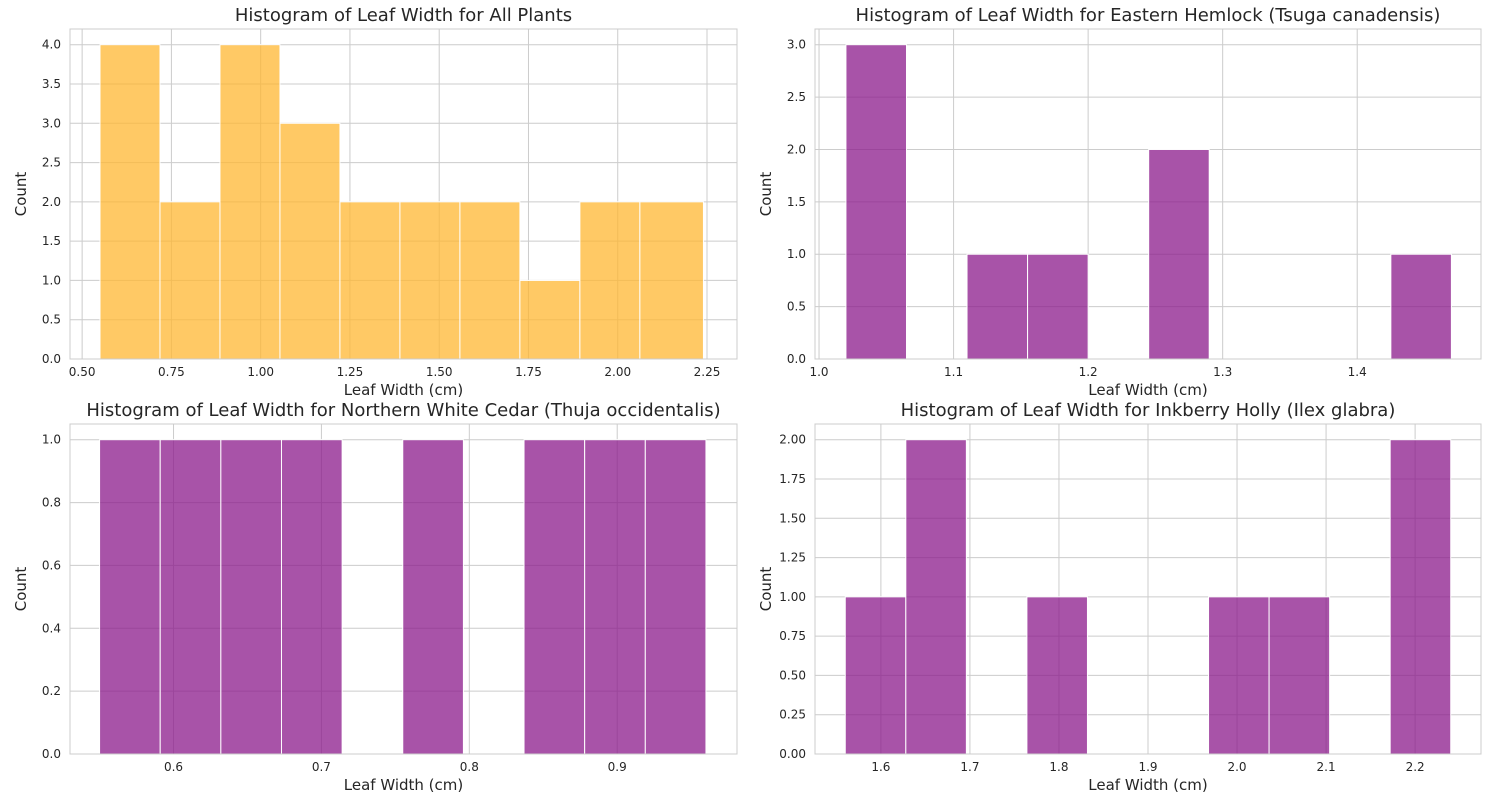 The image size is (1496, 801). What do you see at coordinates (792, 715) in the screenshot?
I see `y-tick-label: 0.25` at bounding box center [792, 715].